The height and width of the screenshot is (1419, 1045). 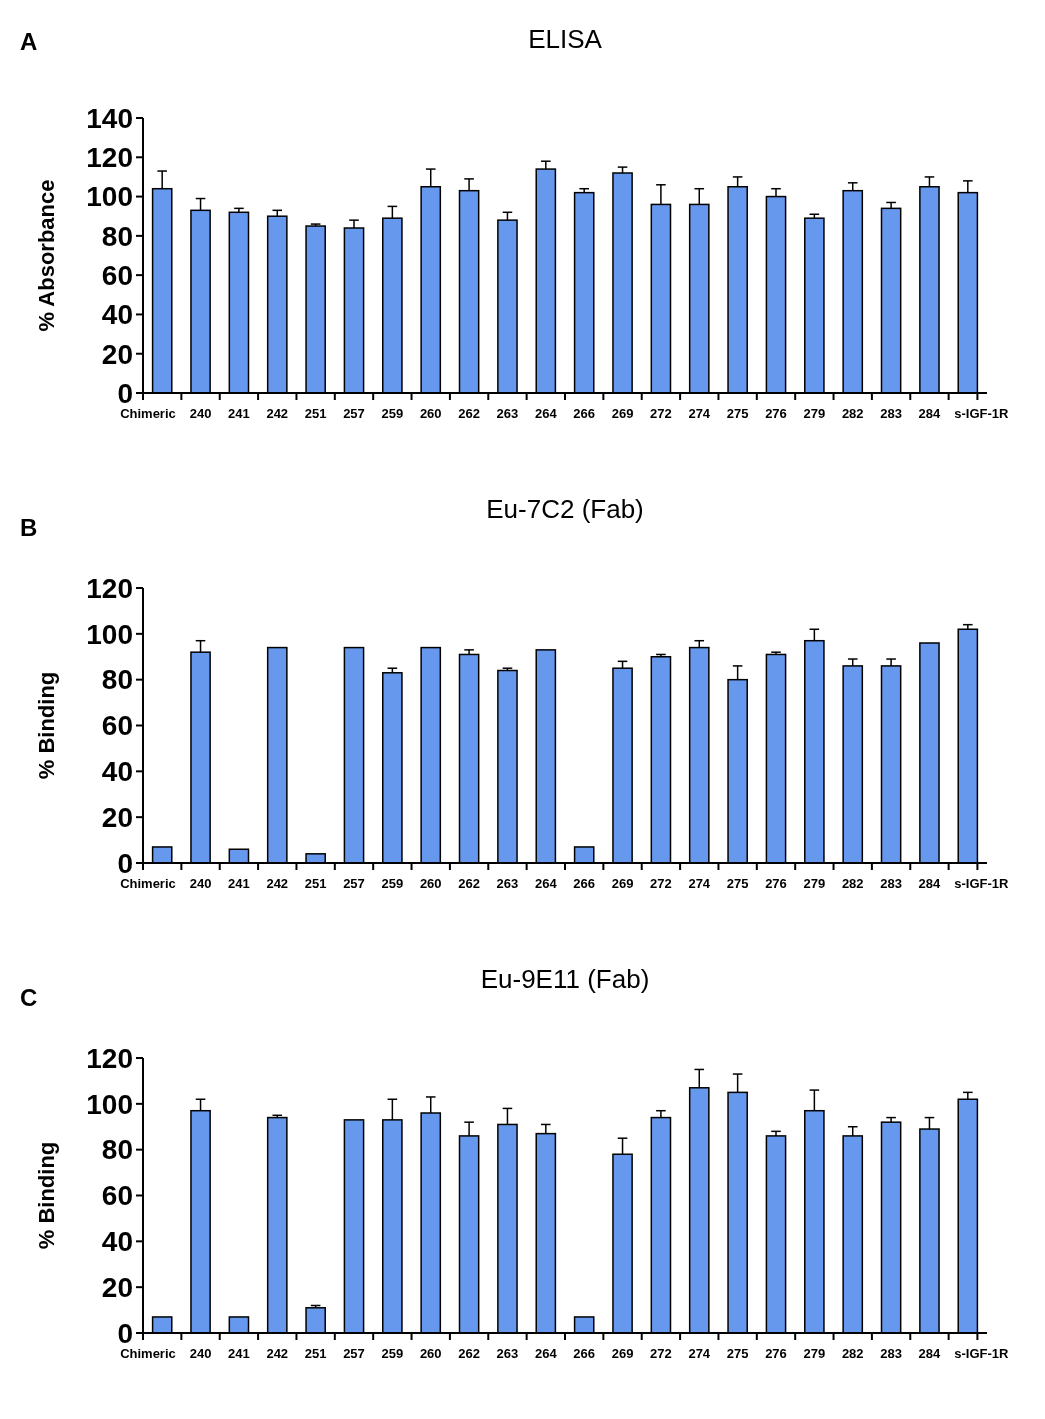 What do you see at coordinates (109, 118) in the screenshot?
I see `y-tick-label: 140` at bounding box center [109, 118].